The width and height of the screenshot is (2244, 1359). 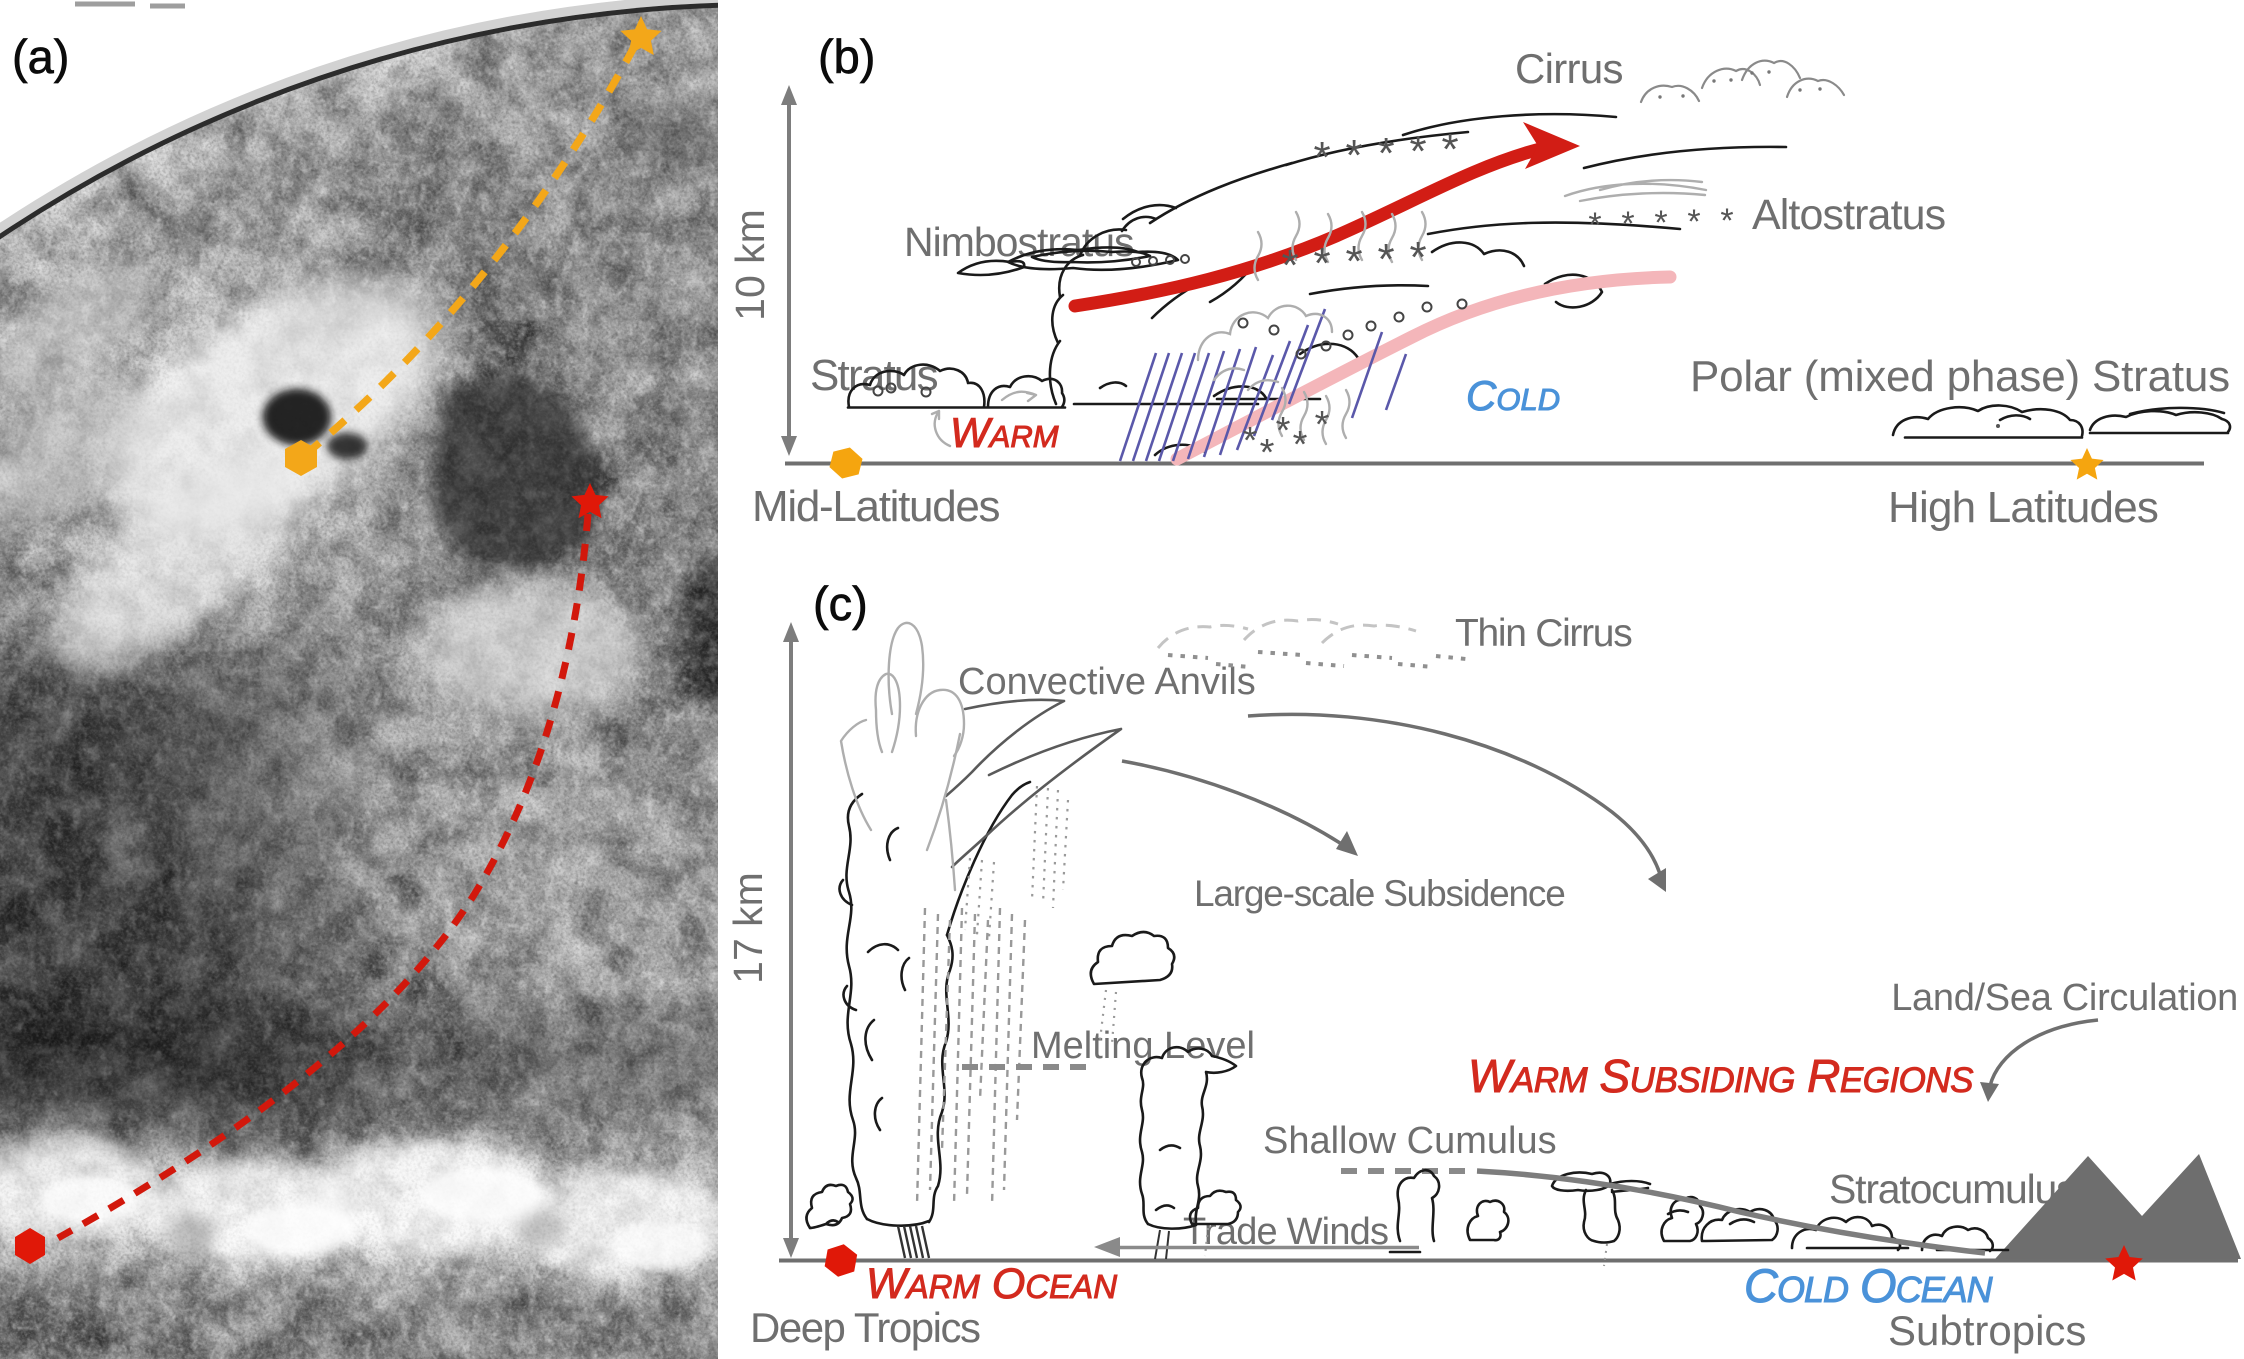 I want to click on svg-text: Polar (mixed phase) Stratus, so click(x=1960, y=376).